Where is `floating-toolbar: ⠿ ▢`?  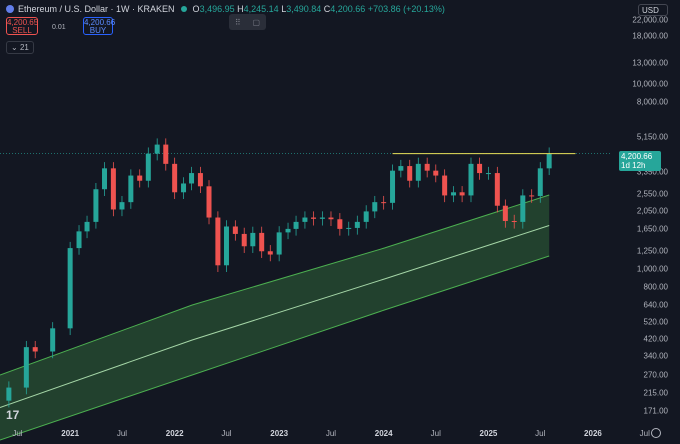
floating-toolbar: ⠿ ▢ is located at coordinates (247, 22).